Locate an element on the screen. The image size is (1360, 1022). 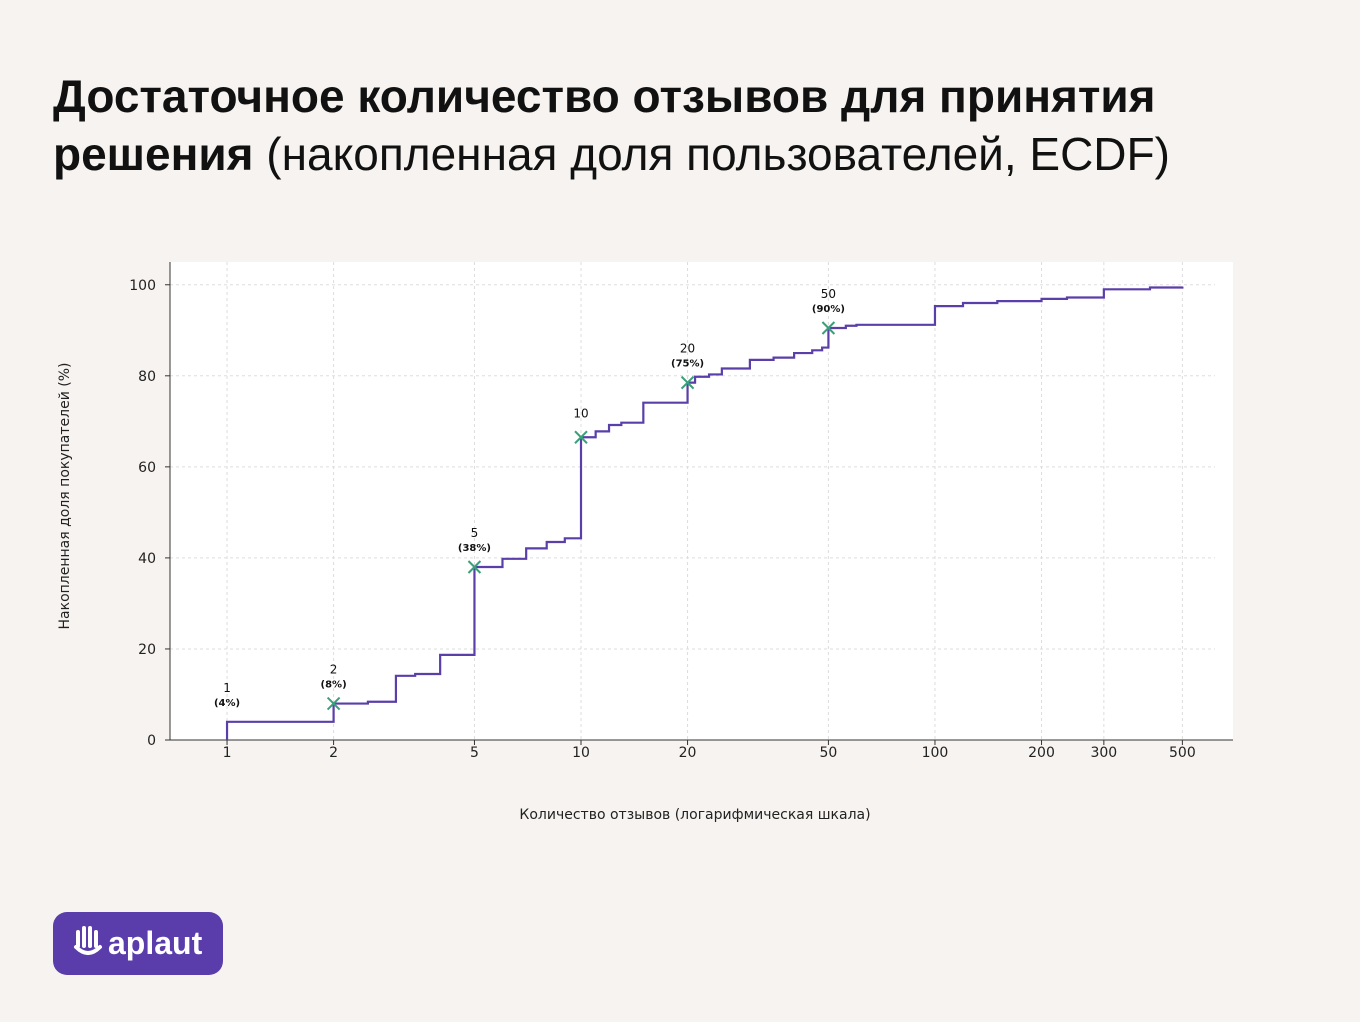
annotation-label: 1 is located at coordinates (227, 688).